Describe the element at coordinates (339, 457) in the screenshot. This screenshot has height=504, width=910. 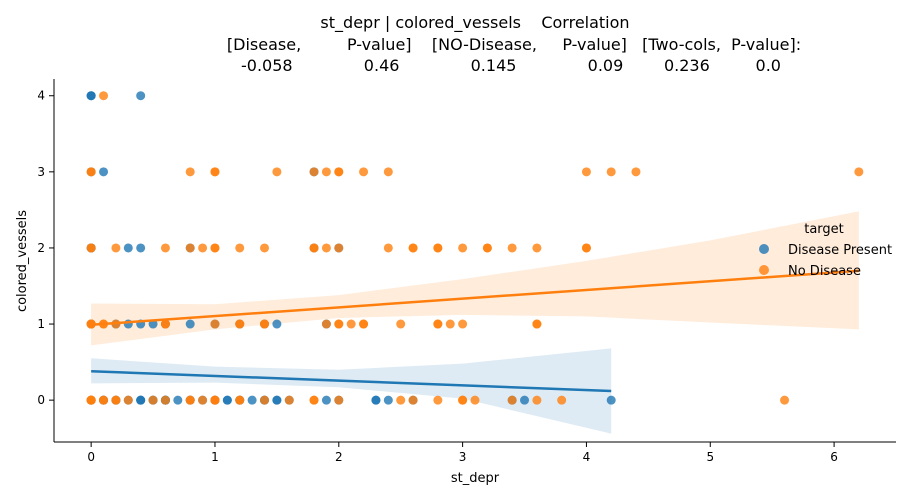
I see `x-tick-label: 2` at that location.